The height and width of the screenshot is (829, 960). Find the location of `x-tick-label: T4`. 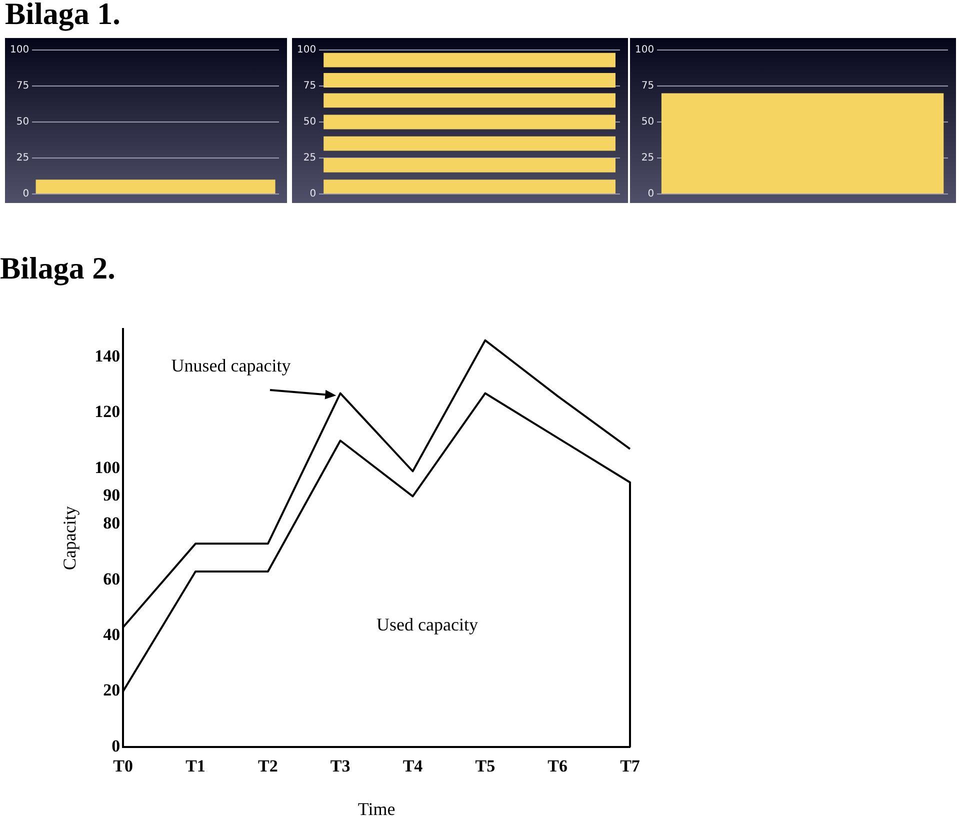

x-tick-label: T4 is located at coordinates (413, 766).